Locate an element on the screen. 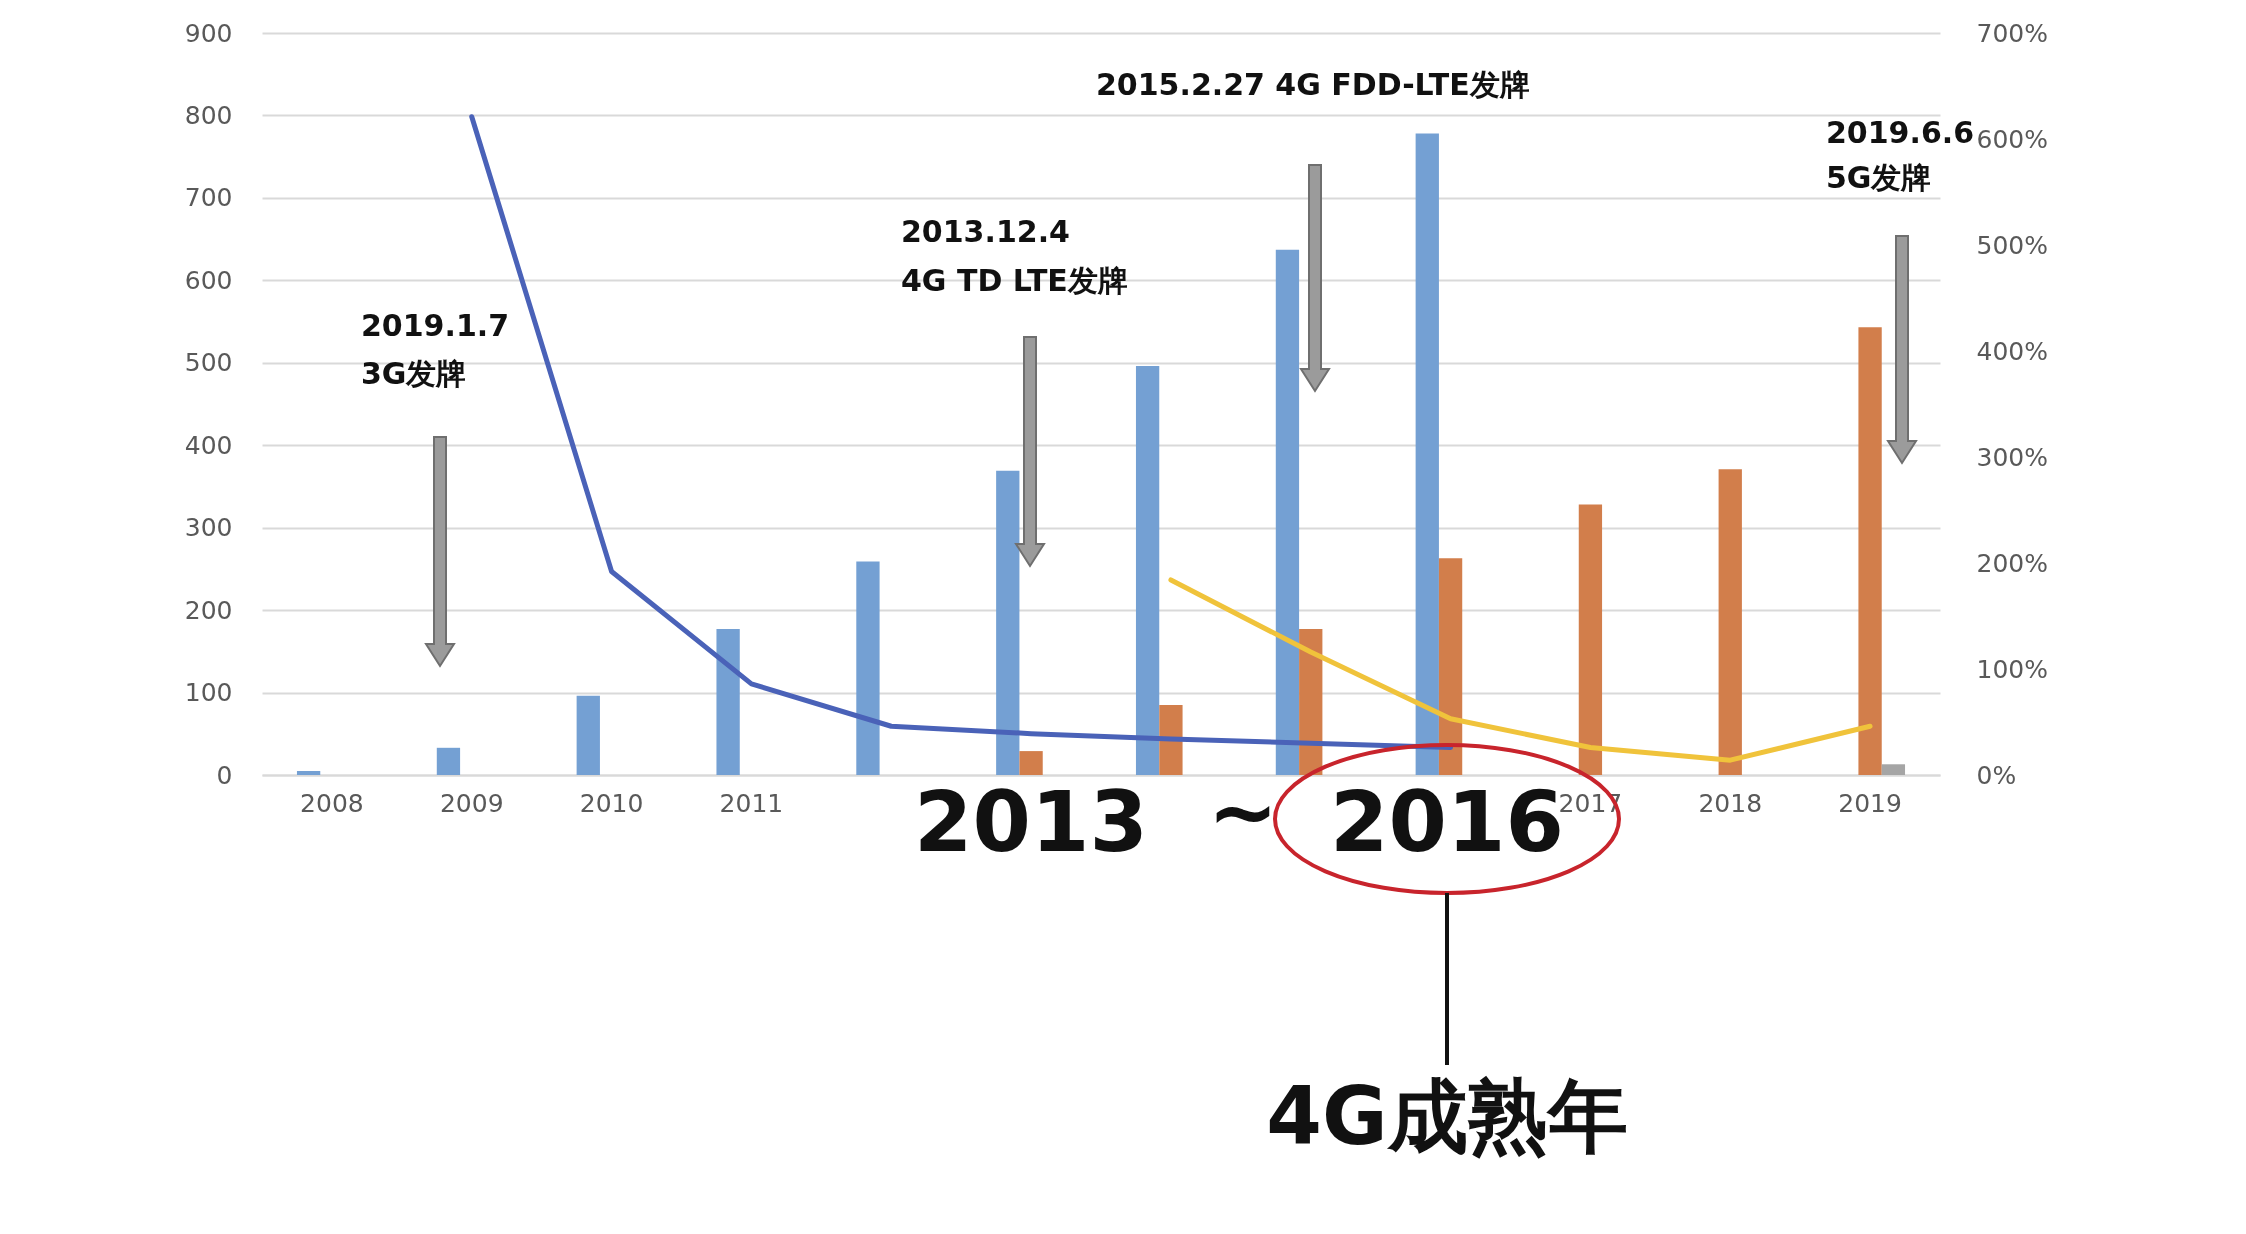 This screenshot has width=2246, height=1234. y-tick-label: 900 is located at coordinates (208, 33).